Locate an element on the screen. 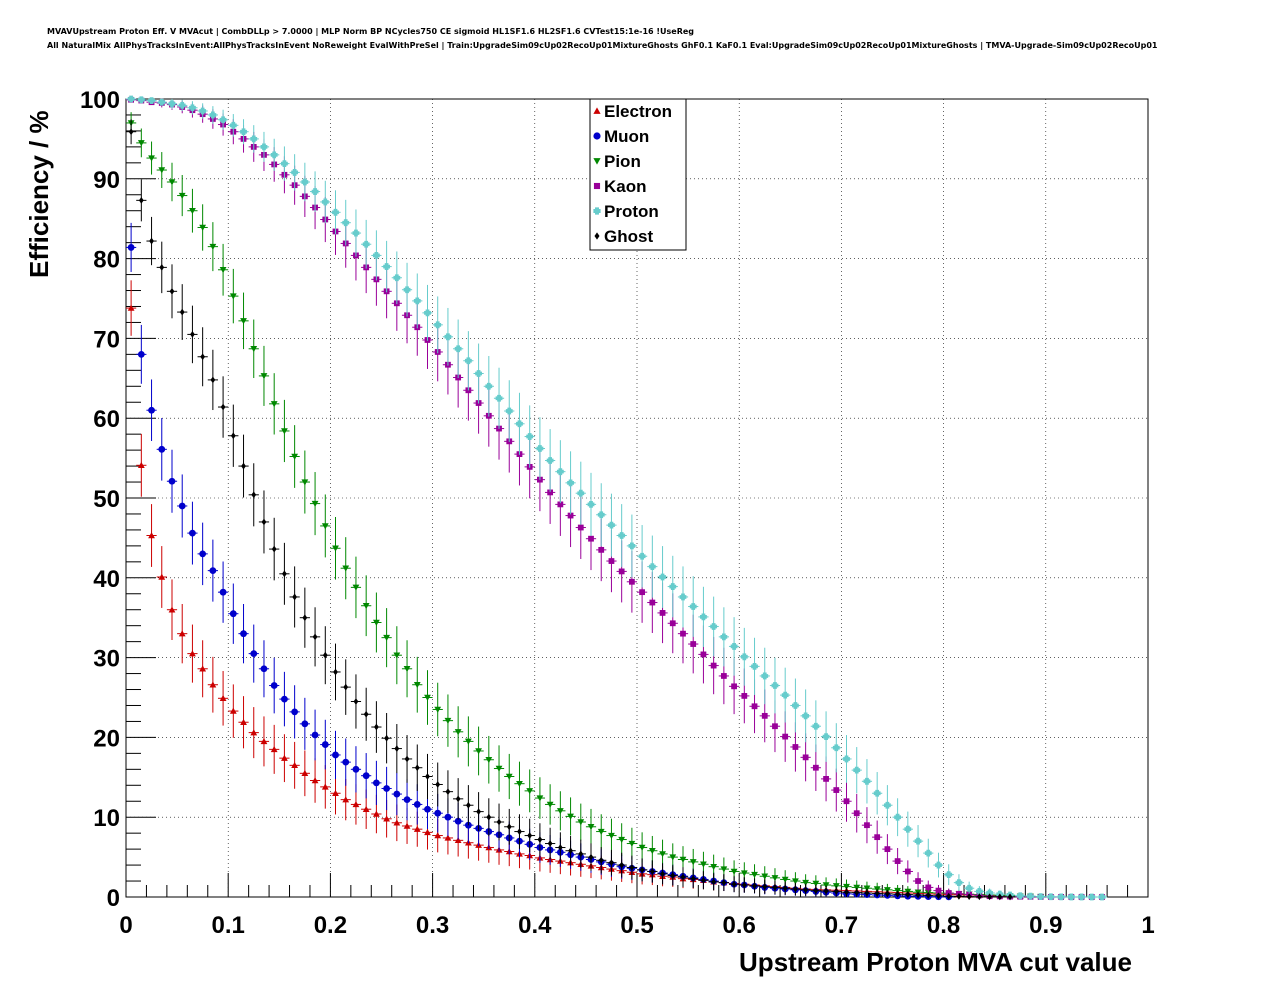 The height and width of the screenshot is (996, 1276). x-tick-label: 0.1 is located at coordinates (228, 925).